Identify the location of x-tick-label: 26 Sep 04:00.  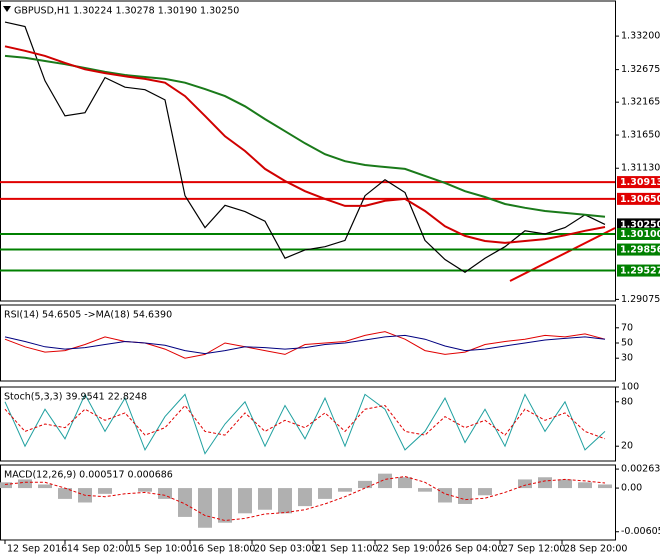
(471, 549).